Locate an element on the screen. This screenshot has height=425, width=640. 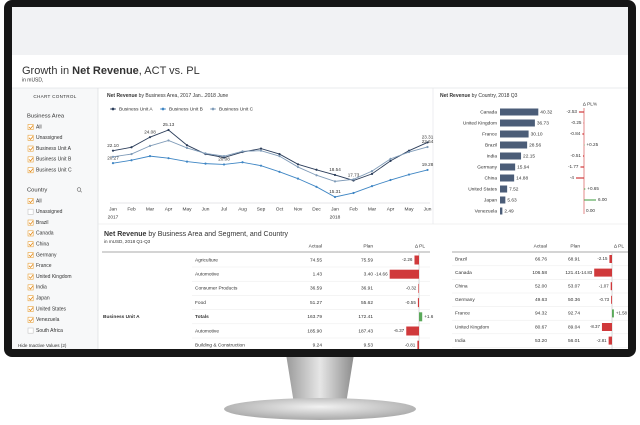
delta-label: -4 is located at coordinates (572, 177).